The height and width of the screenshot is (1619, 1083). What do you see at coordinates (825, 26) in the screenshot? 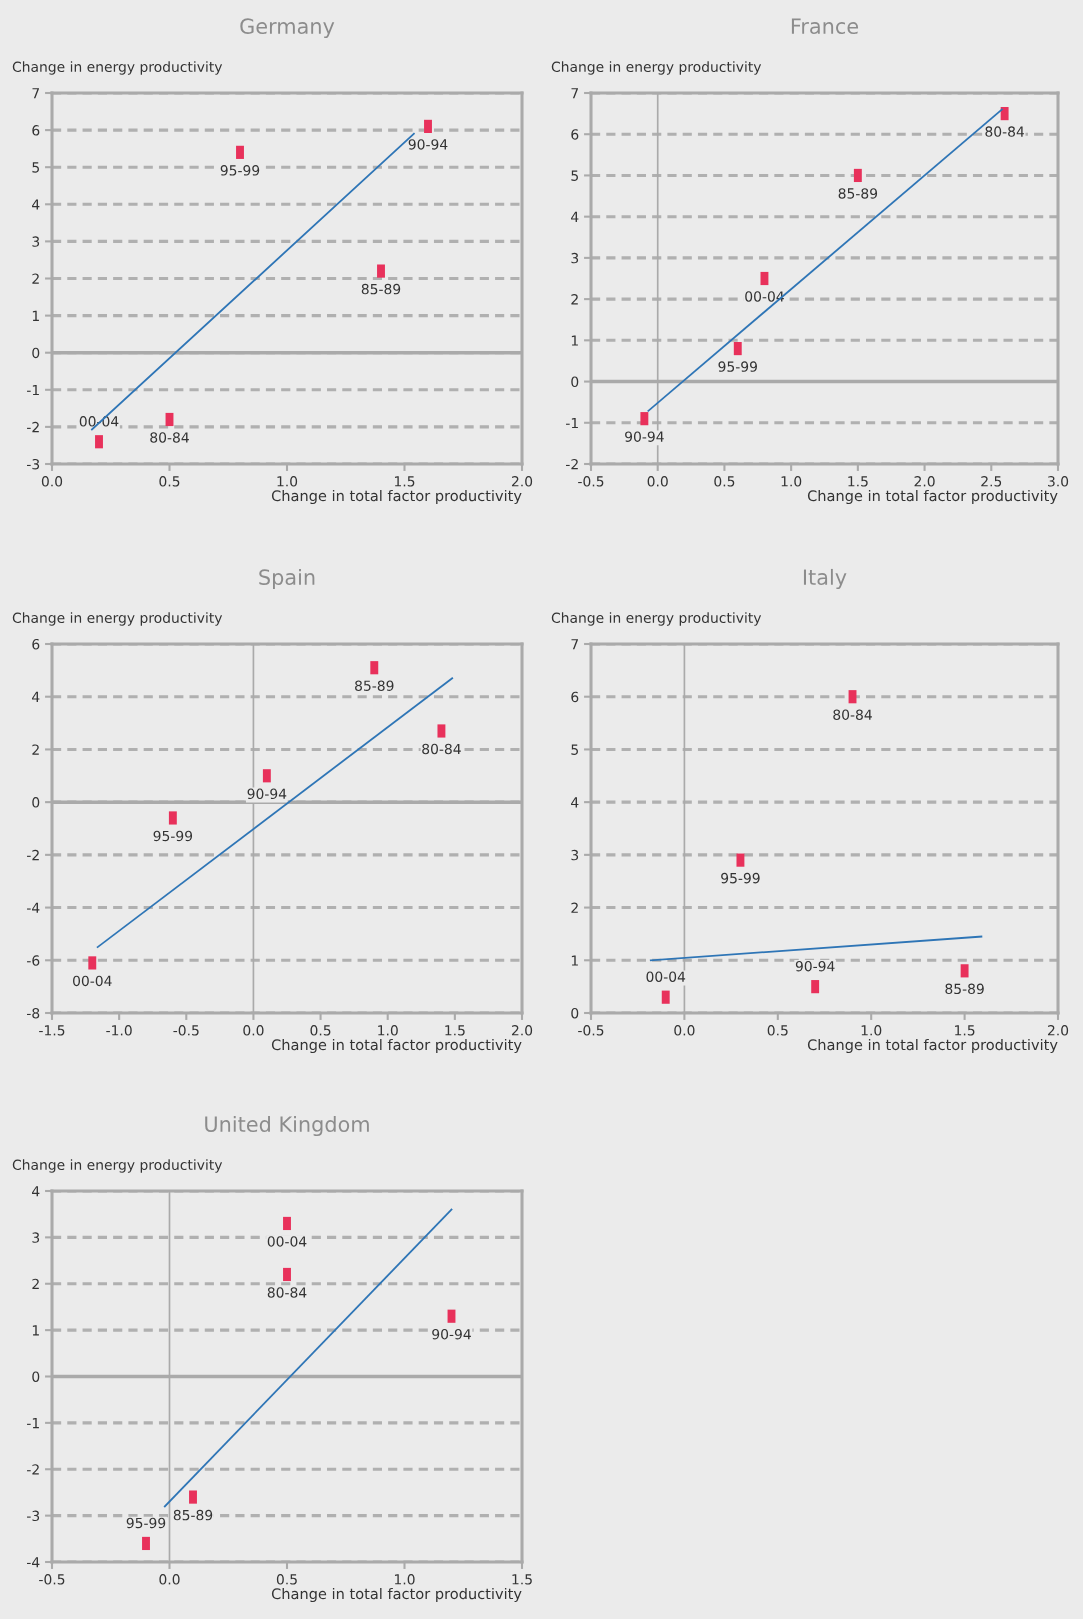
I see `chart-title: France` at bounding box center [825, 26].